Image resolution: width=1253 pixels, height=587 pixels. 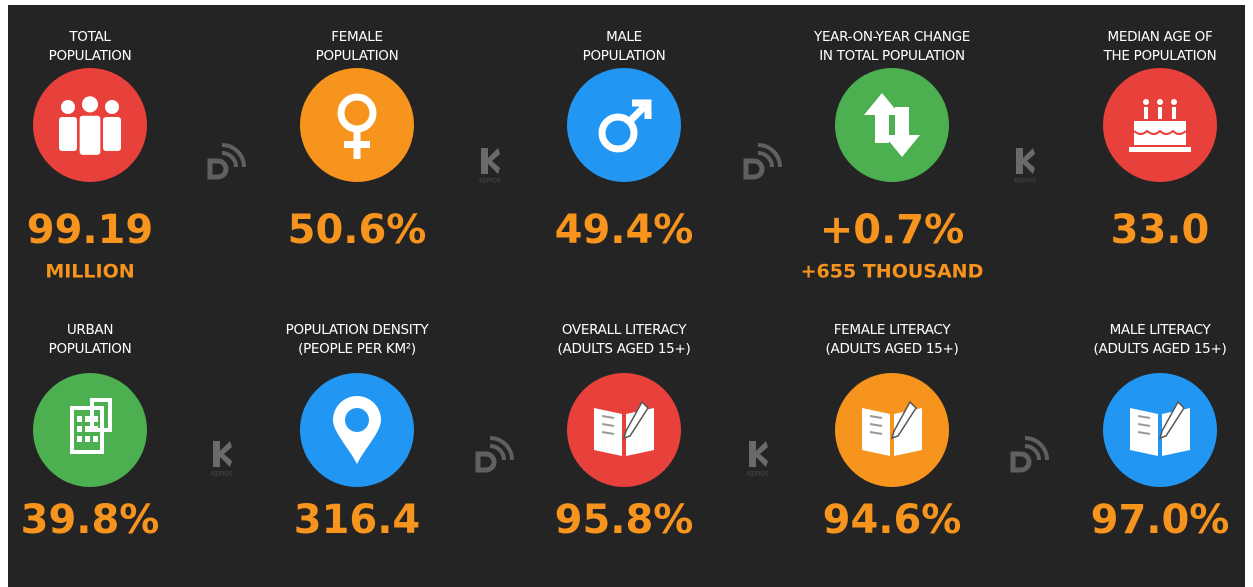 What do you see at coordinates (624, 230) in the screenshot?
I see `tile-value: 49.4%` at bounding box center [624, 230].